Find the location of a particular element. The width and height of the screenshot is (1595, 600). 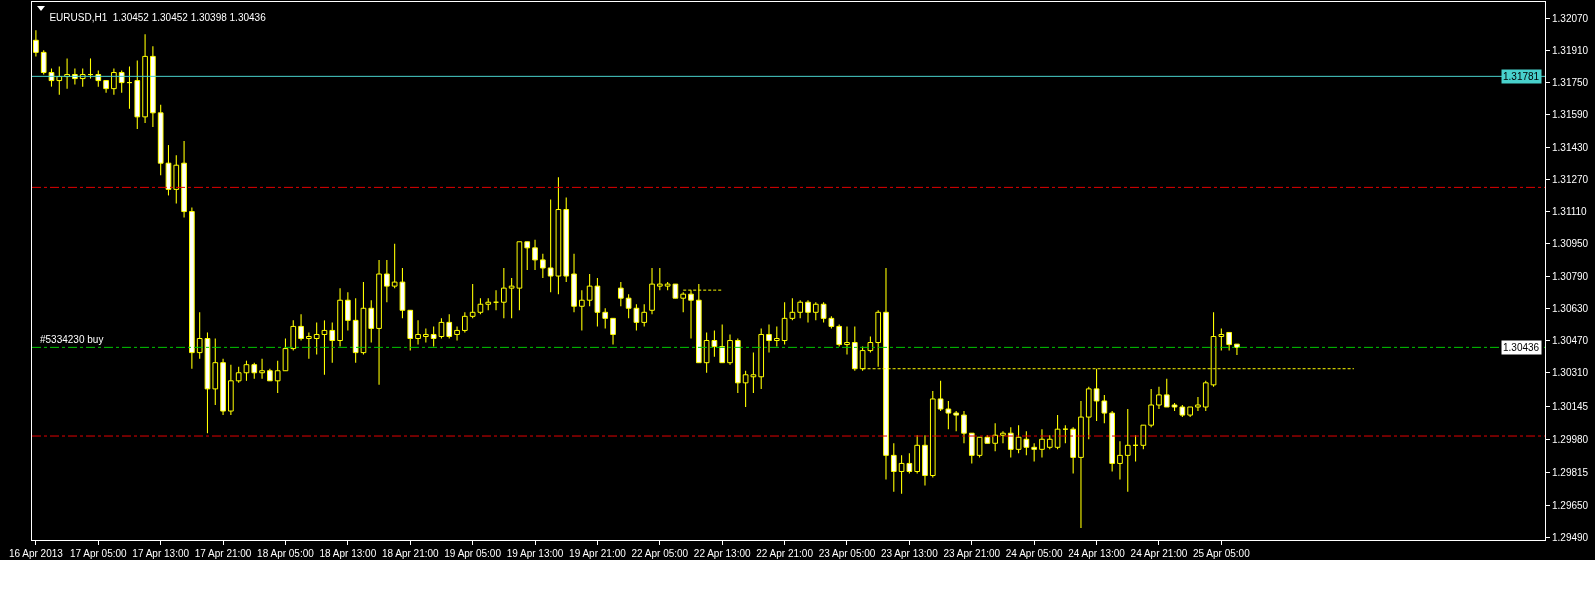

x-tick-label: 17 Apr 05:00 is located at coordinates (98, 553).